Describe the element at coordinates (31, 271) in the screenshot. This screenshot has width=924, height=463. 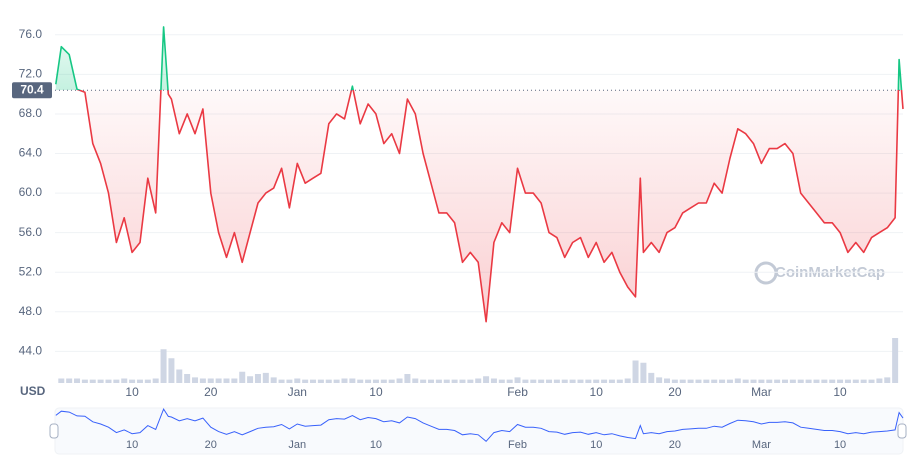
I see `y-tick-label: 52.0` at that location.